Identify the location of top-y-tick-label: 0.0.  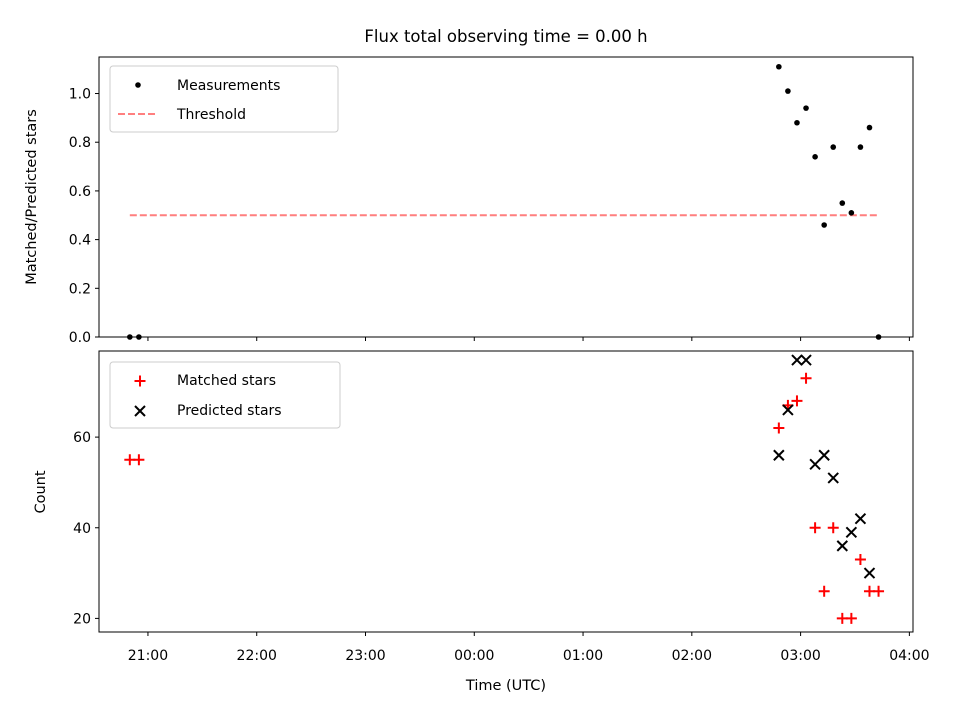
(80, 338).